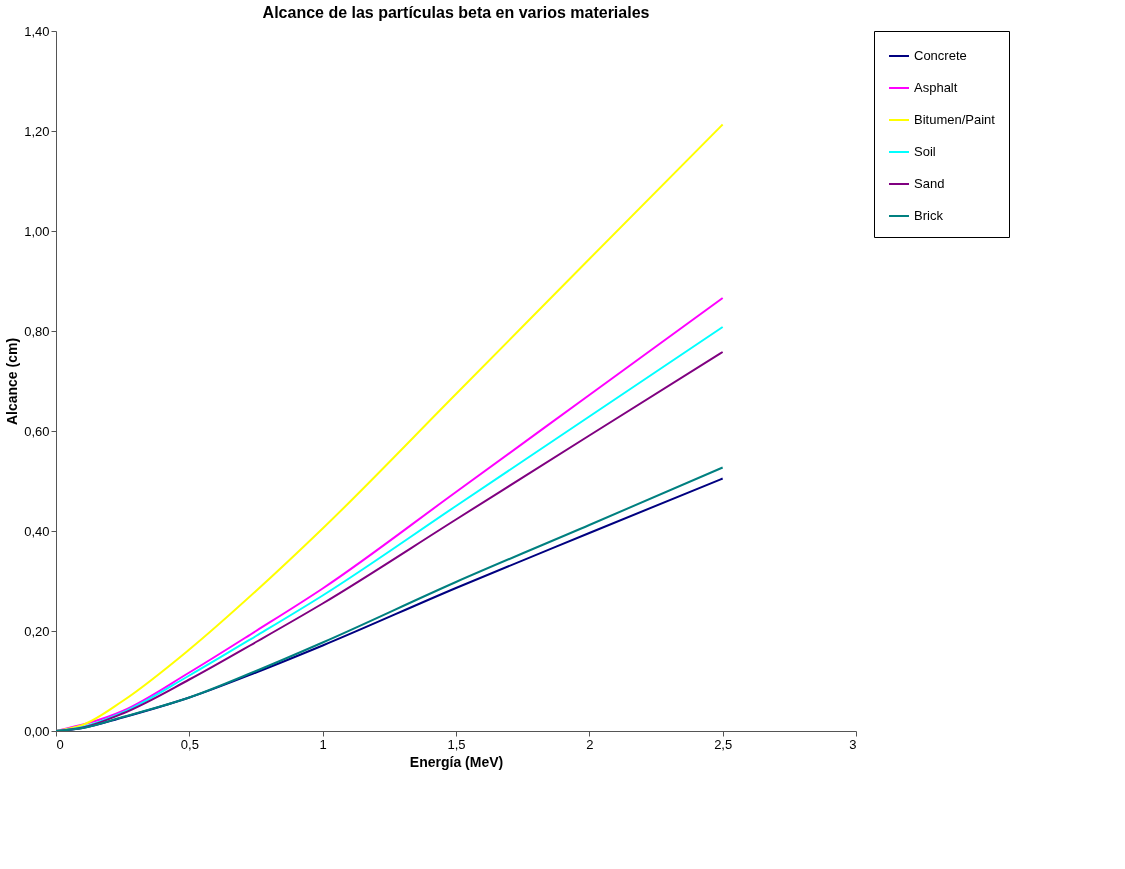  What do you see at coordinates (456, 12) in the screenshot?
I see `chart-title: Alcance de las partículas beta en varios materiales` at bounding box center [456, 12].